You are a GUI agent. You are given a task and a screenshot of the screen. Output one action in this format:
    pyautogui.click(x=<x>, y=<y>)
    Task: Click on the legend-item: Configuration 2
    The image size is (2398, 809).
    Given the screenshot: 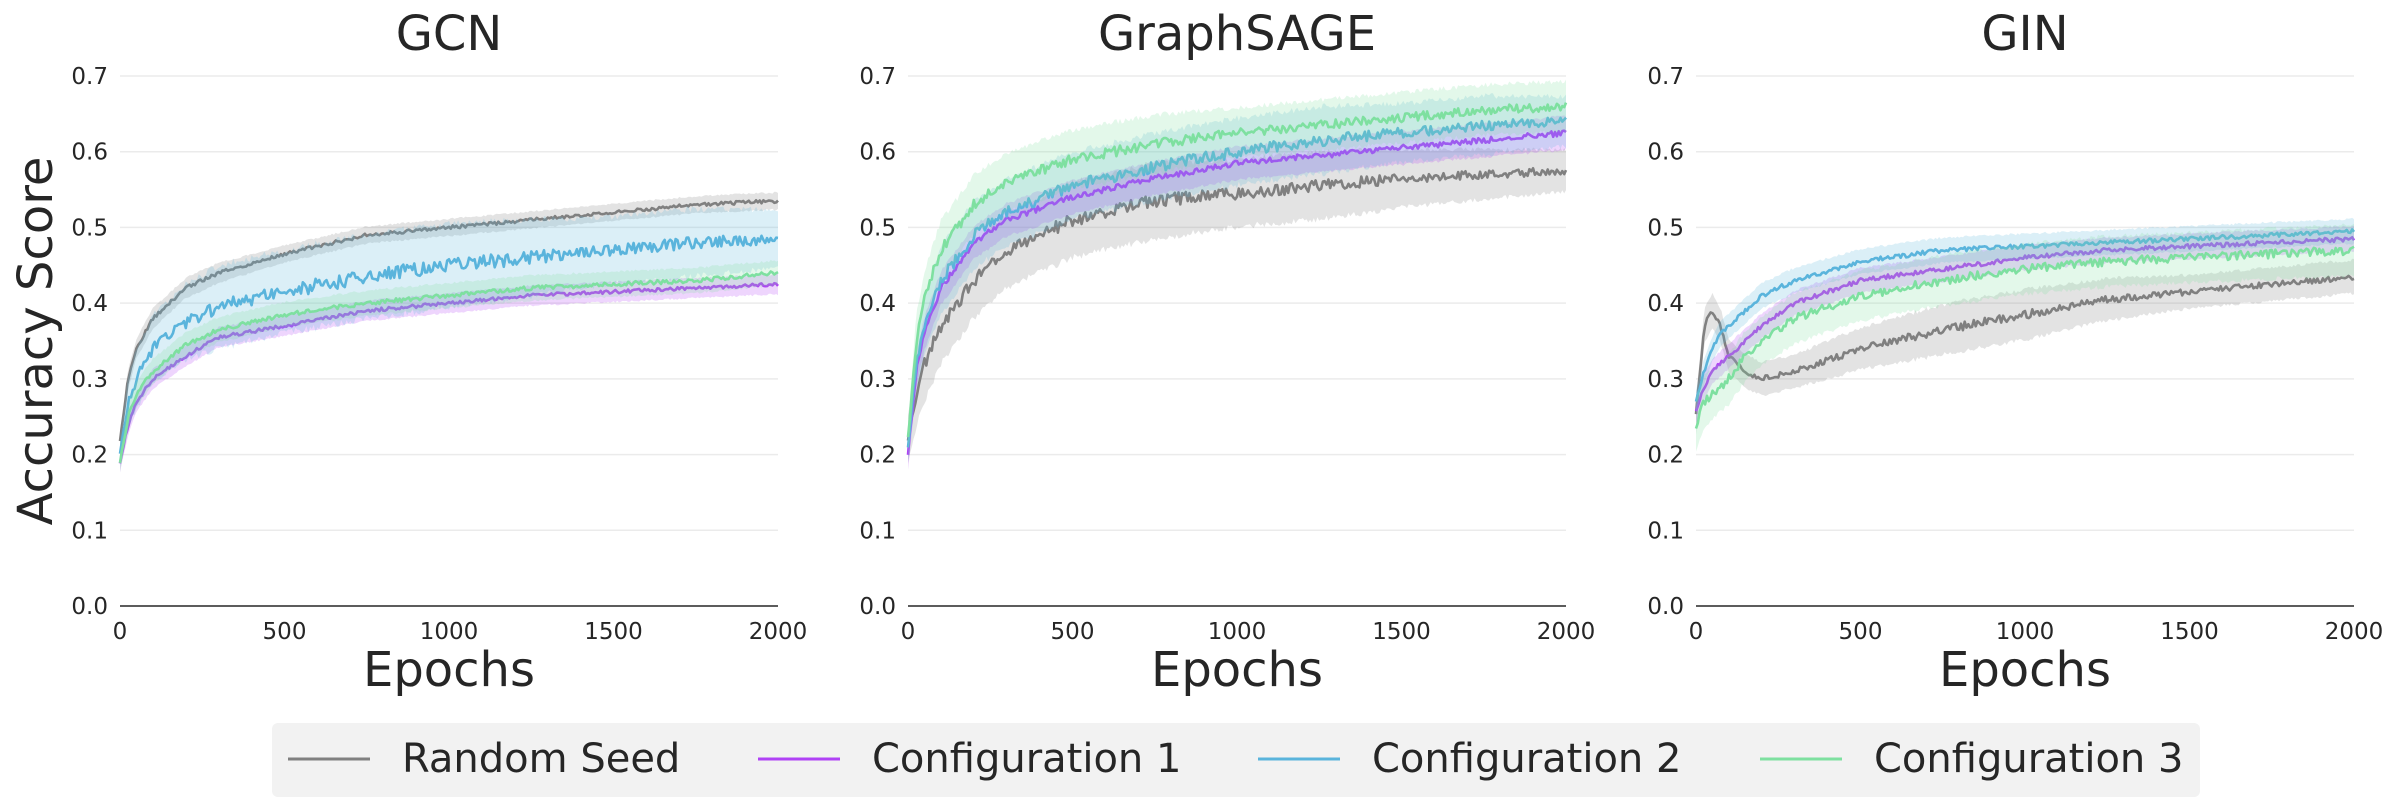 What is the action you would take?
    pyautogui.click(x=1469, y=759)
    